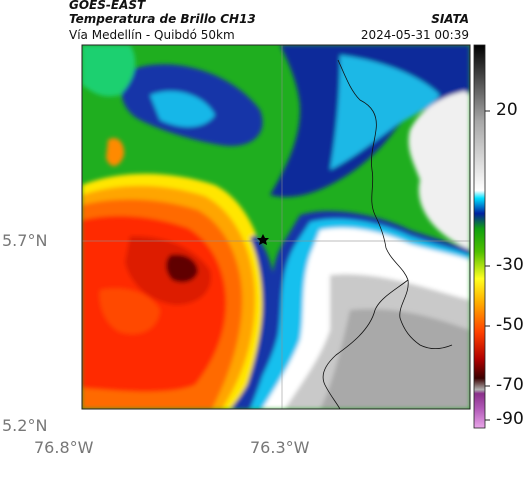  Describe the element at coordinates (162, 19) in the screenshot. I see `product-title: Temperatura de Brillo CH13` at that location.